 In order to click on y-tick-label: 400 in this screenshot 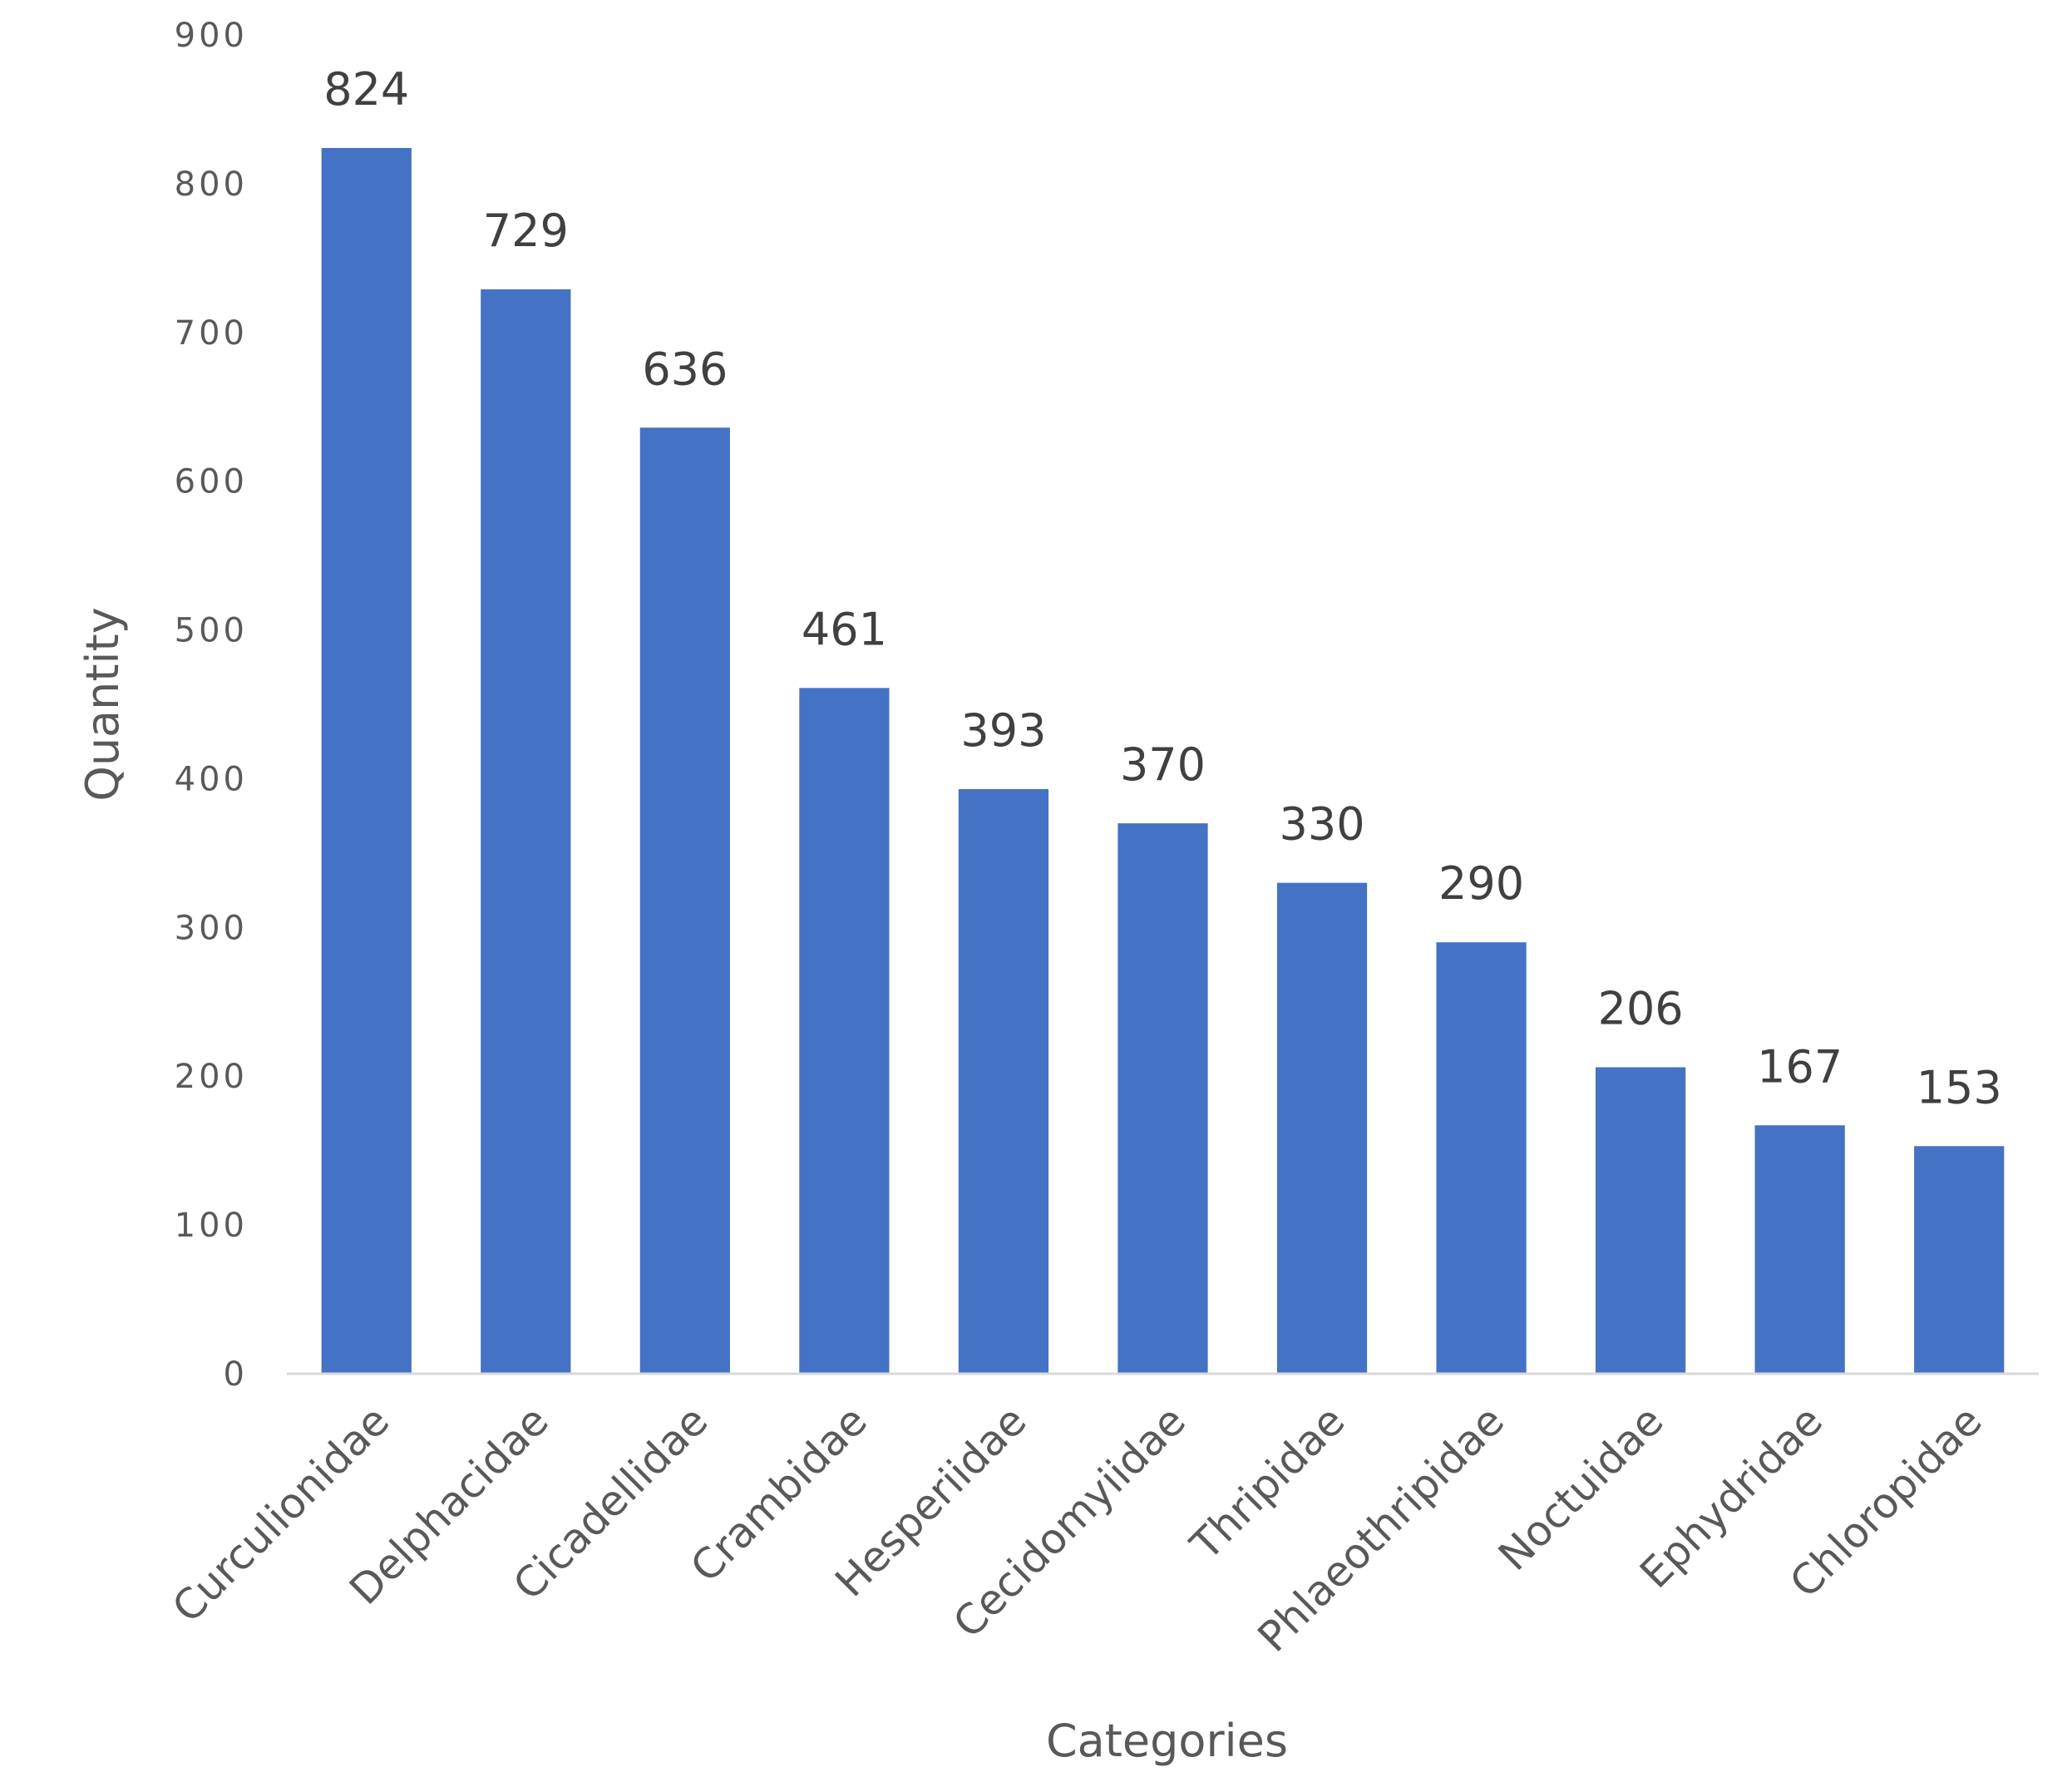, I will do `click(211, 779)`.